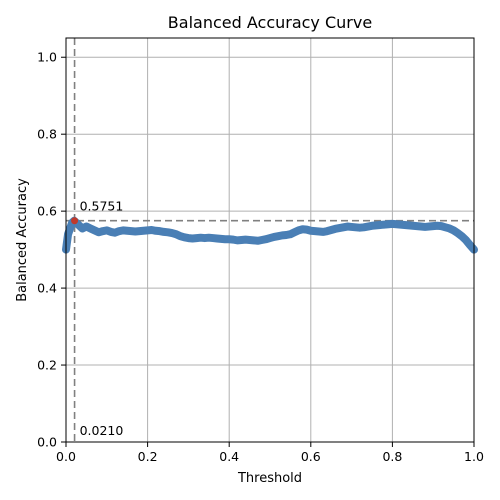 Image resolution: width=500 pixels, height=500 pixels. I want to click on best-accuracy-annotation: 0.5751, so click(102, 206).